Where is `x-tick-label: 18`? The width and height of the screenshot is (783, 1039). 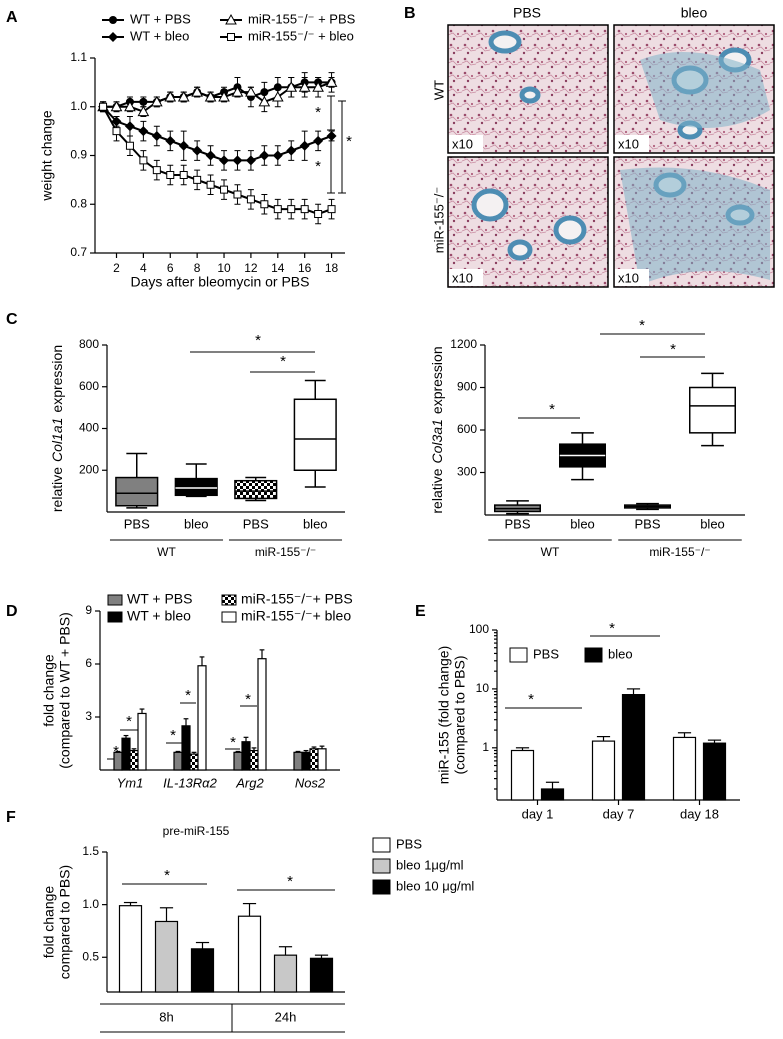 x-tick-label: 18 is located at coordinates (332, 268).